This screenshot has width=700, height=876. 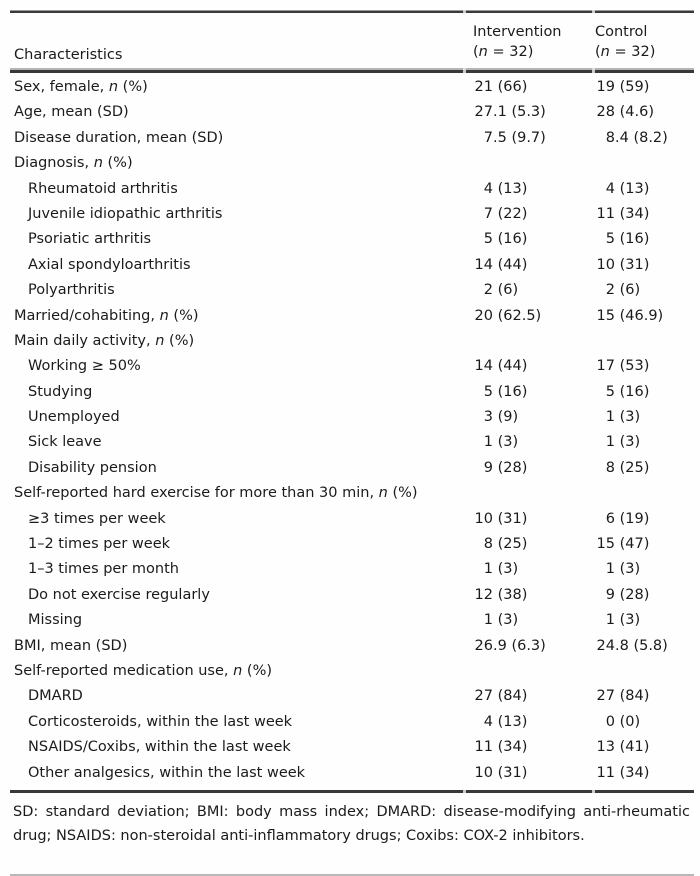 What do you see at coordinates (498, 239) in the screenshot?
I see `intervention-value: 5 (16)` at bounding box center [498, 239].